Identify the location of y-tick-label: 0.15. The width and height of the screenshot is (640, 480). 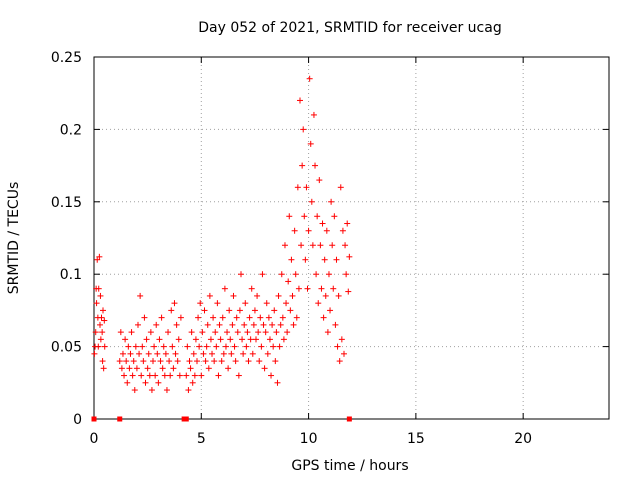
(66, 203).